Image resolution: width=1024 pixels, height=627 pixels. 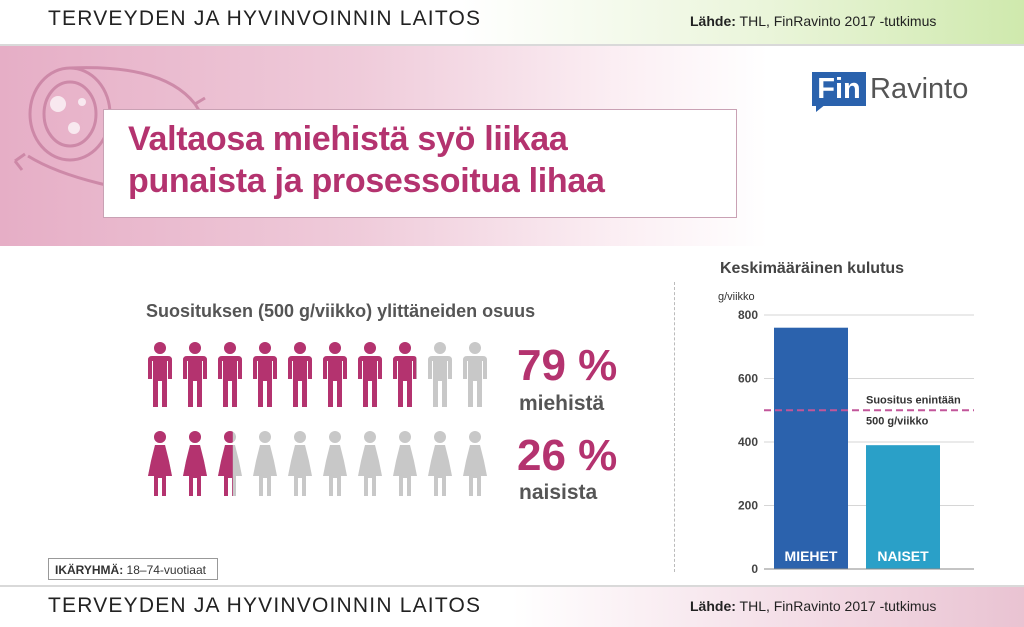 I want to click on men-label: miehistä, so click(x=562, y=403).